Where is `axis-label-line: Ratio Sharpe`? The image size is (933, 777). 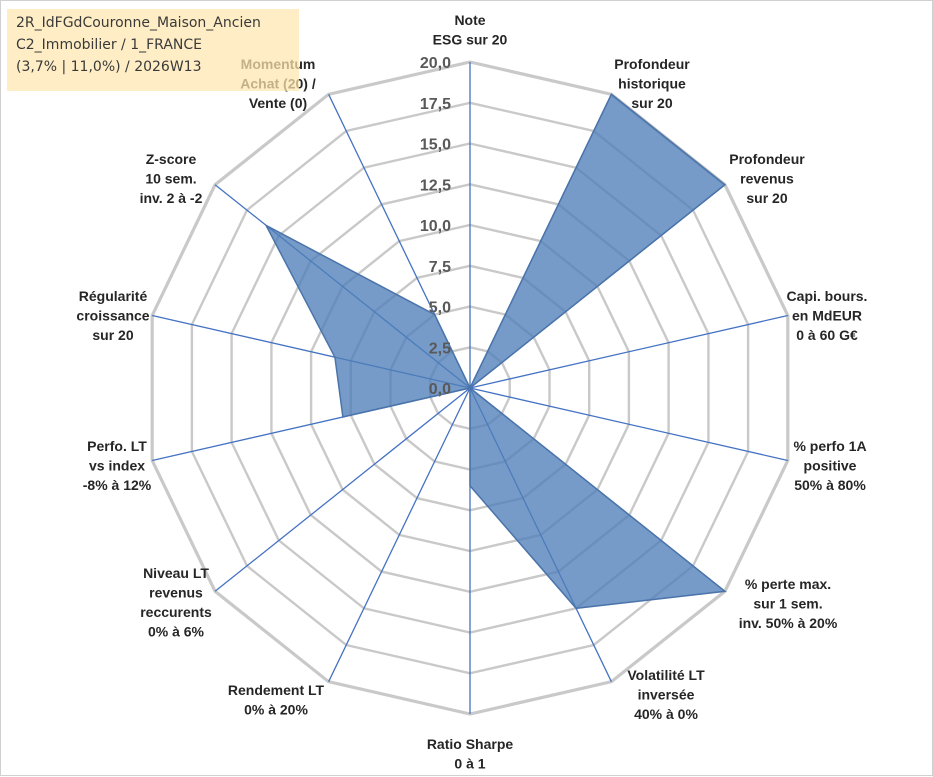
axis-label-line: Ratio Sharpe is located at coordinates (470, 744).